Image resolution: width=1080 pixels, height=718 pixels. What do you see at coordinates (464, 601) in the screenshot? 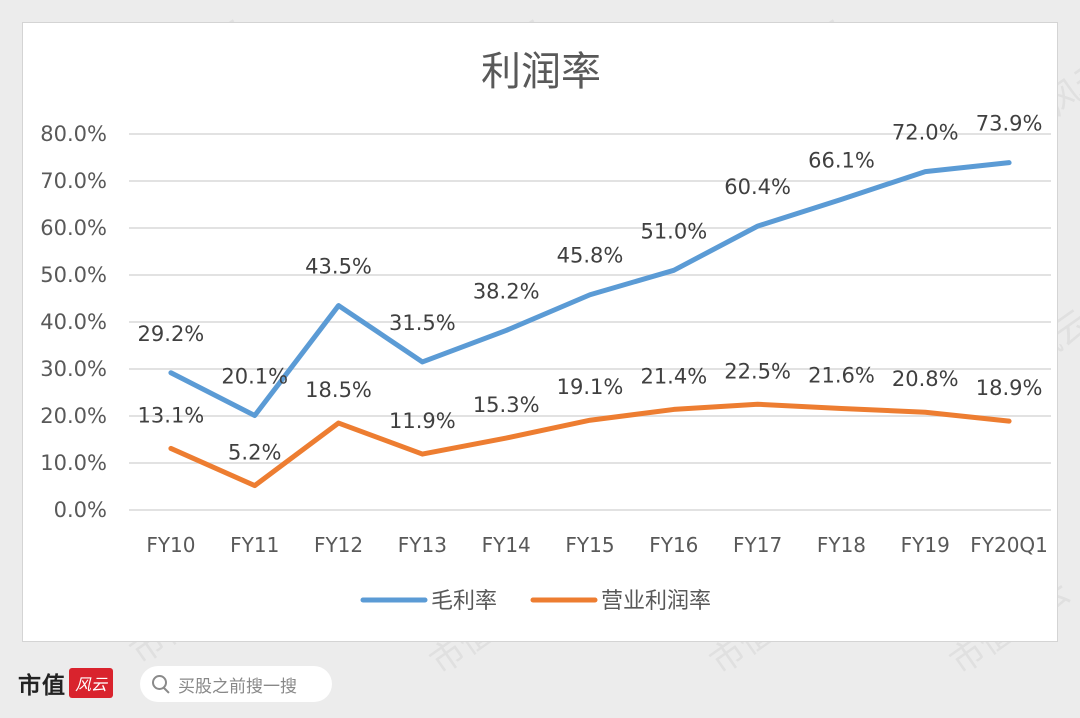
I see `legend-label: 毛利率` at bounding box center [464, 601].